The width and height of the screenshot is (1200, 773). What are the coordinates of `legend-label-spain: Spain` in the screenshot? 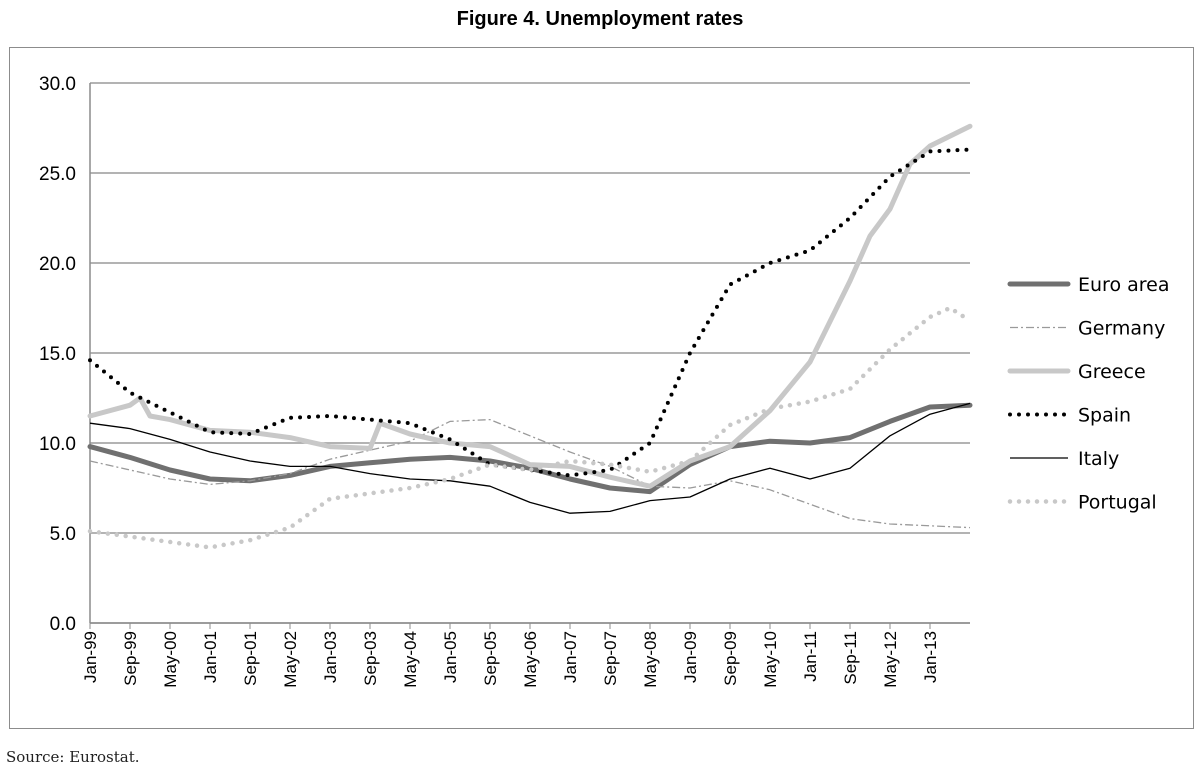 It's located at (1104, 416).